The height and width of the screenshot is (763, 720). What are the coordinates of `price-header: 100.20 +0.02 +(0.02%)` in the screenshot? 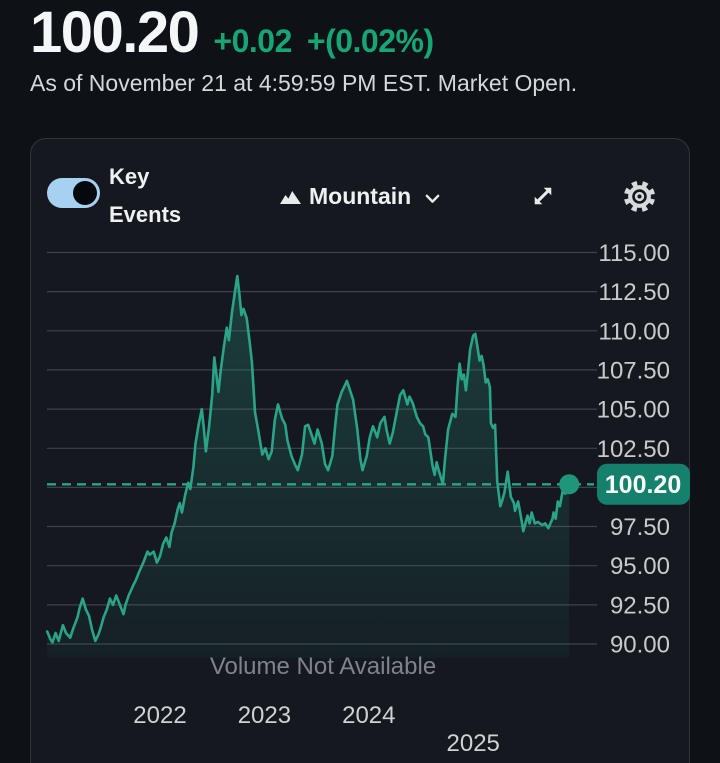 It's located at (232, 33).